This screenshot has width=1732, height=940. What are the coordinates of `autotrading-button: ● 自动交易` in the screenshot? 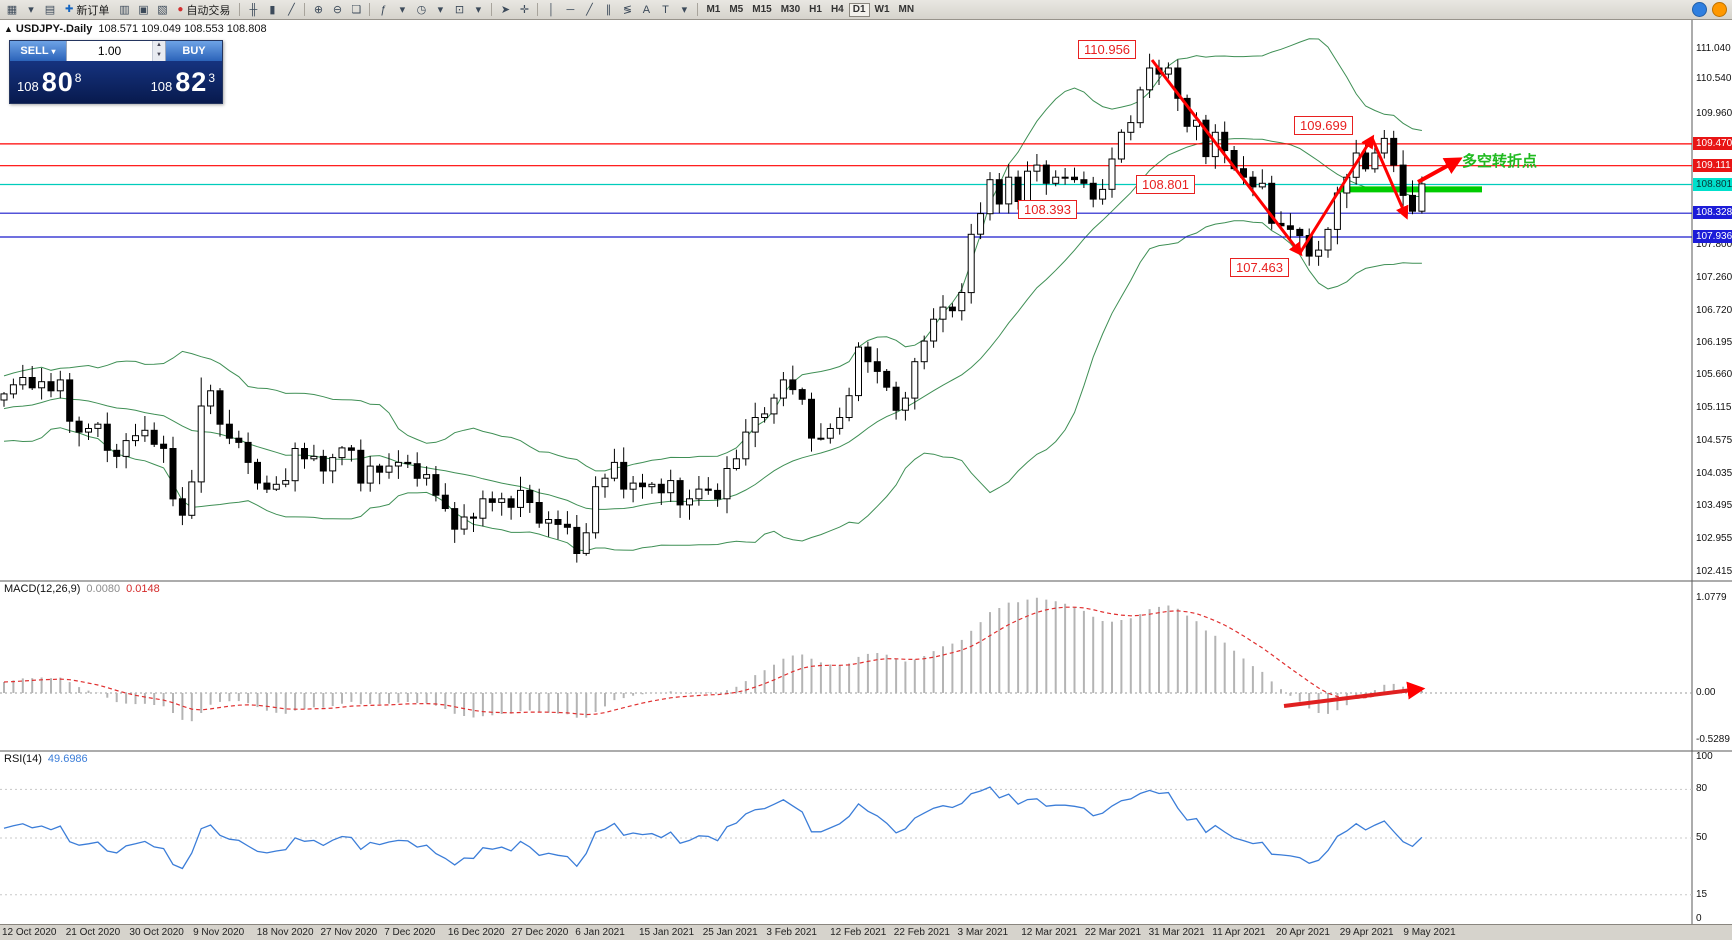 It's located at (203, 10).